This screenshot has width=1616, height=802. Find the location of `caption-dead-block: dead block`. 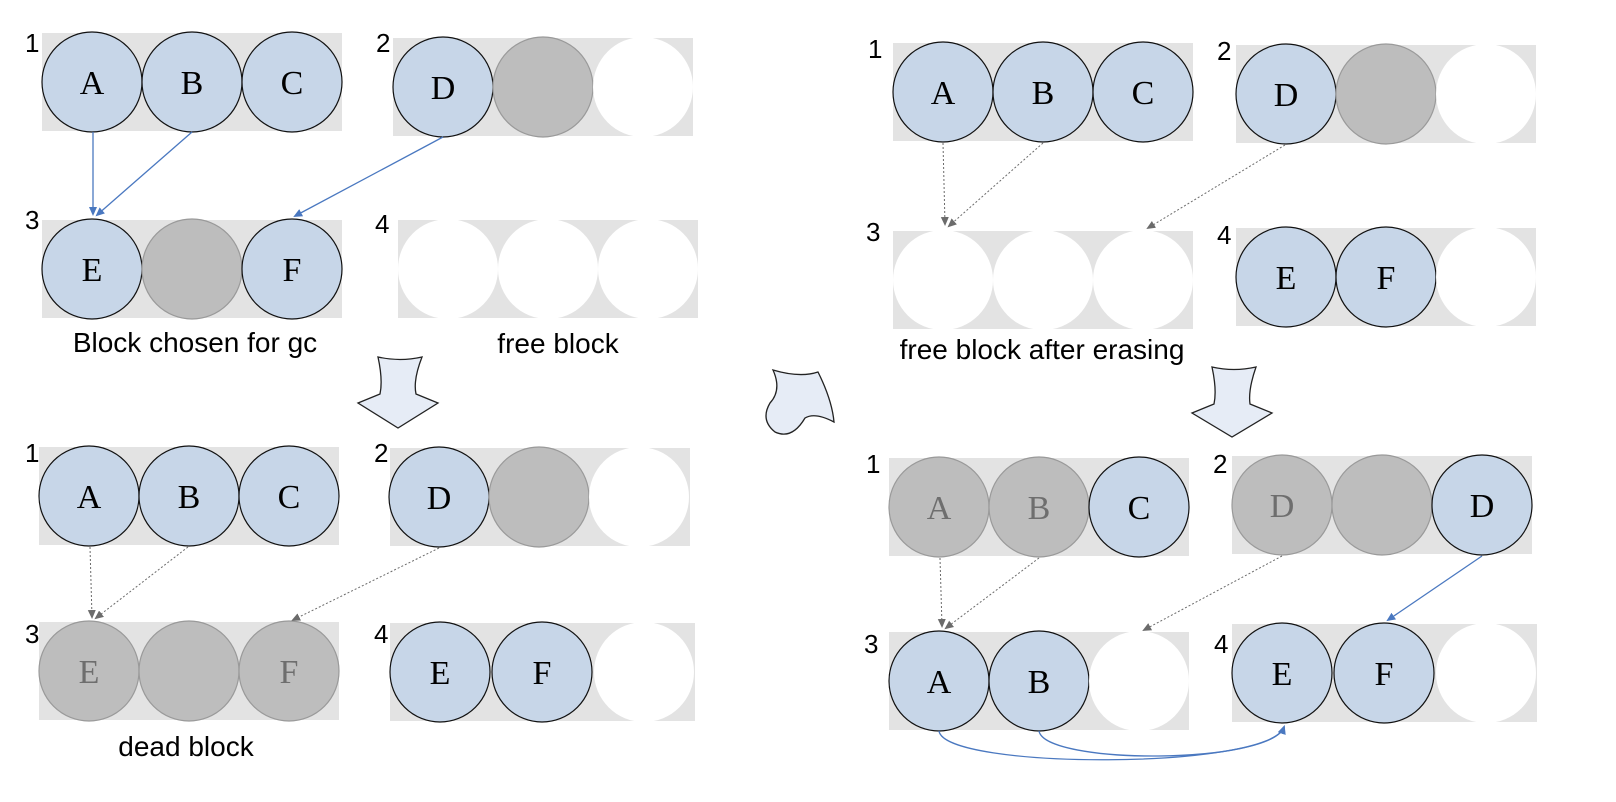

caption-dead-block: dead block is located at coordinates (186, 746).